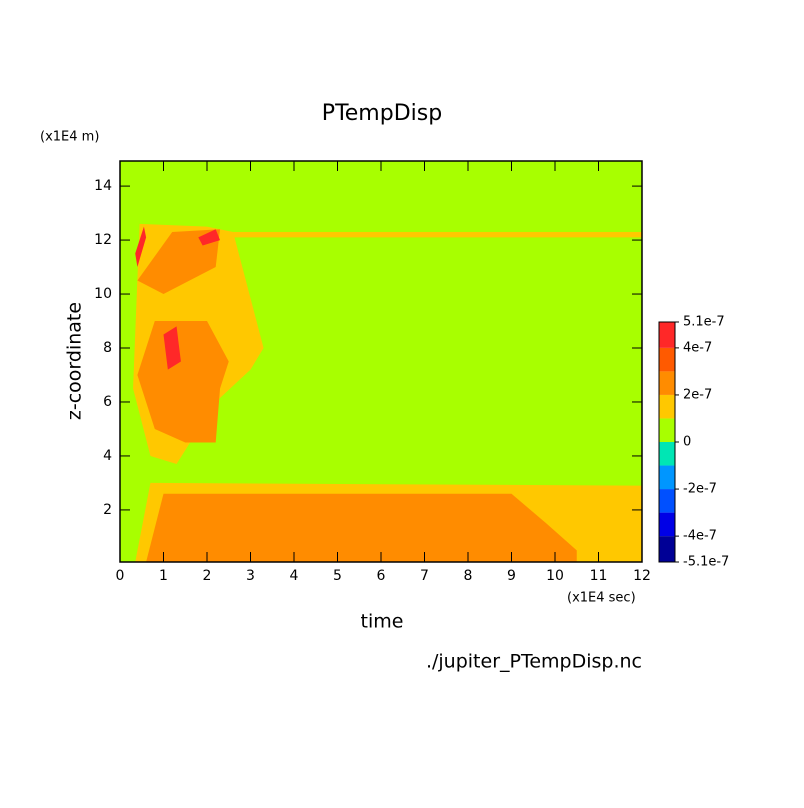  I want to click on y-tick-label: 8, so click(107, 348).